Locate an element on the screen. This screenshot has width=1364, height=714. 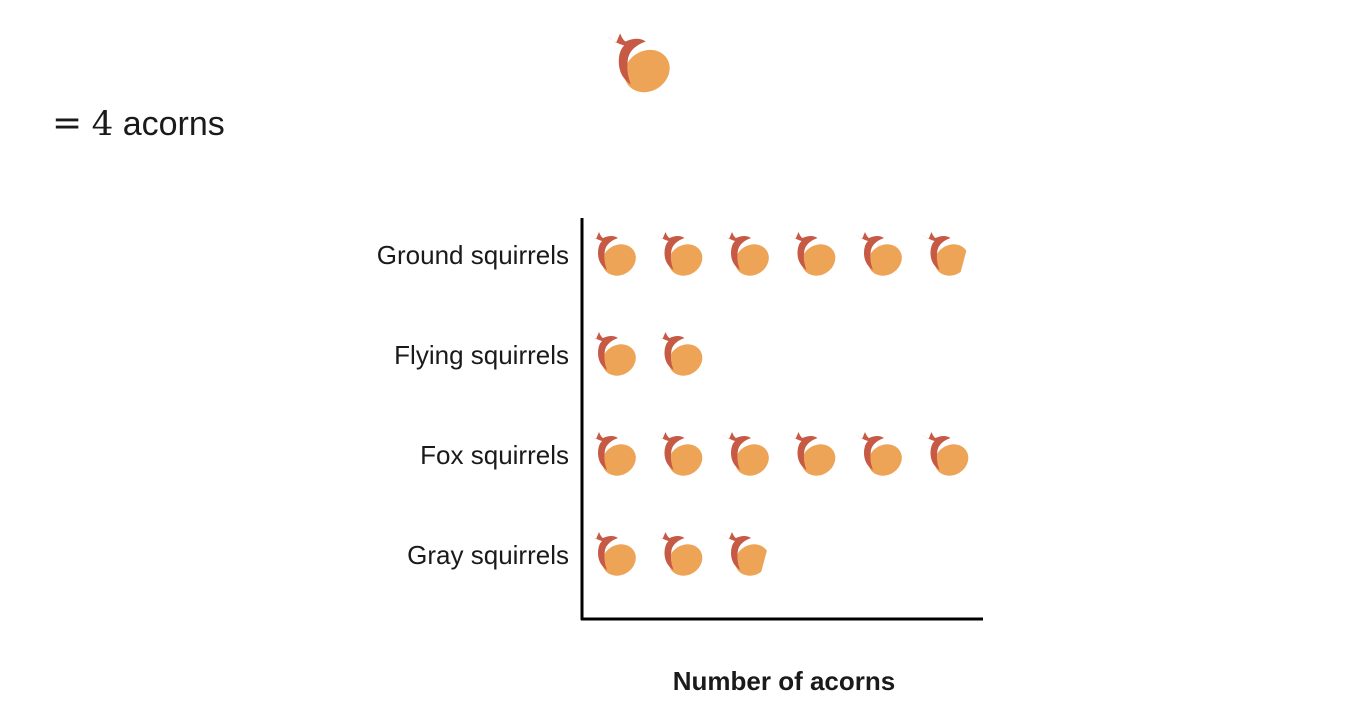
row-label: Fox squirrels is located at coordinates (494, 455).